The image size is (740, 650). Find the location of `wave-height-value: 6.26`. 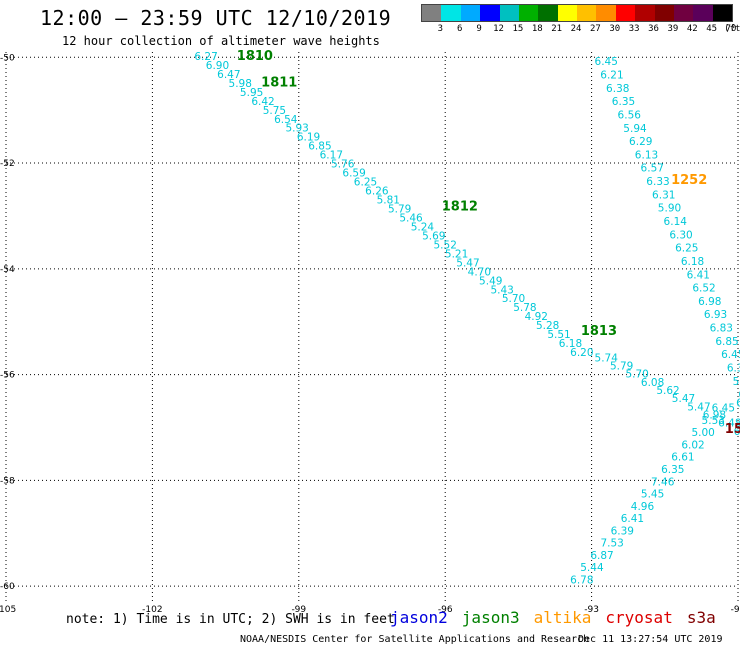

wave-height-value: 6.26 is located at coordinates (377, 192).